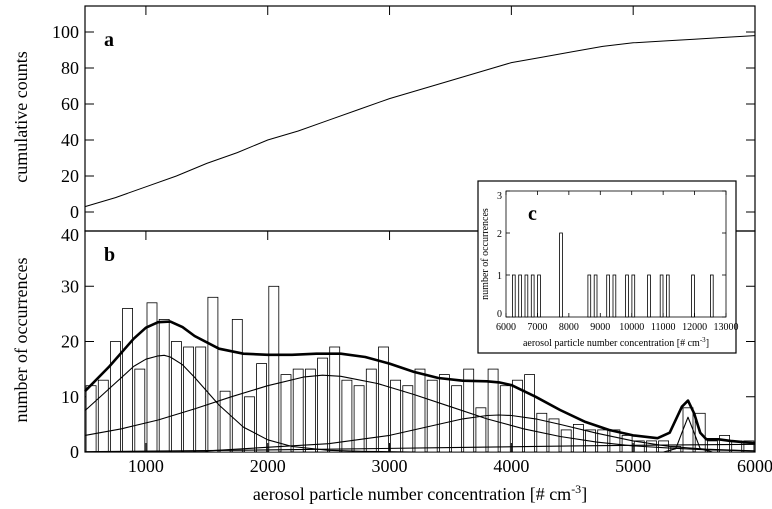 The image size is (772, 509). Describe the element at coordinates (70, 68) in the screenshot. I see `a-ytick-label: 80` at that location.